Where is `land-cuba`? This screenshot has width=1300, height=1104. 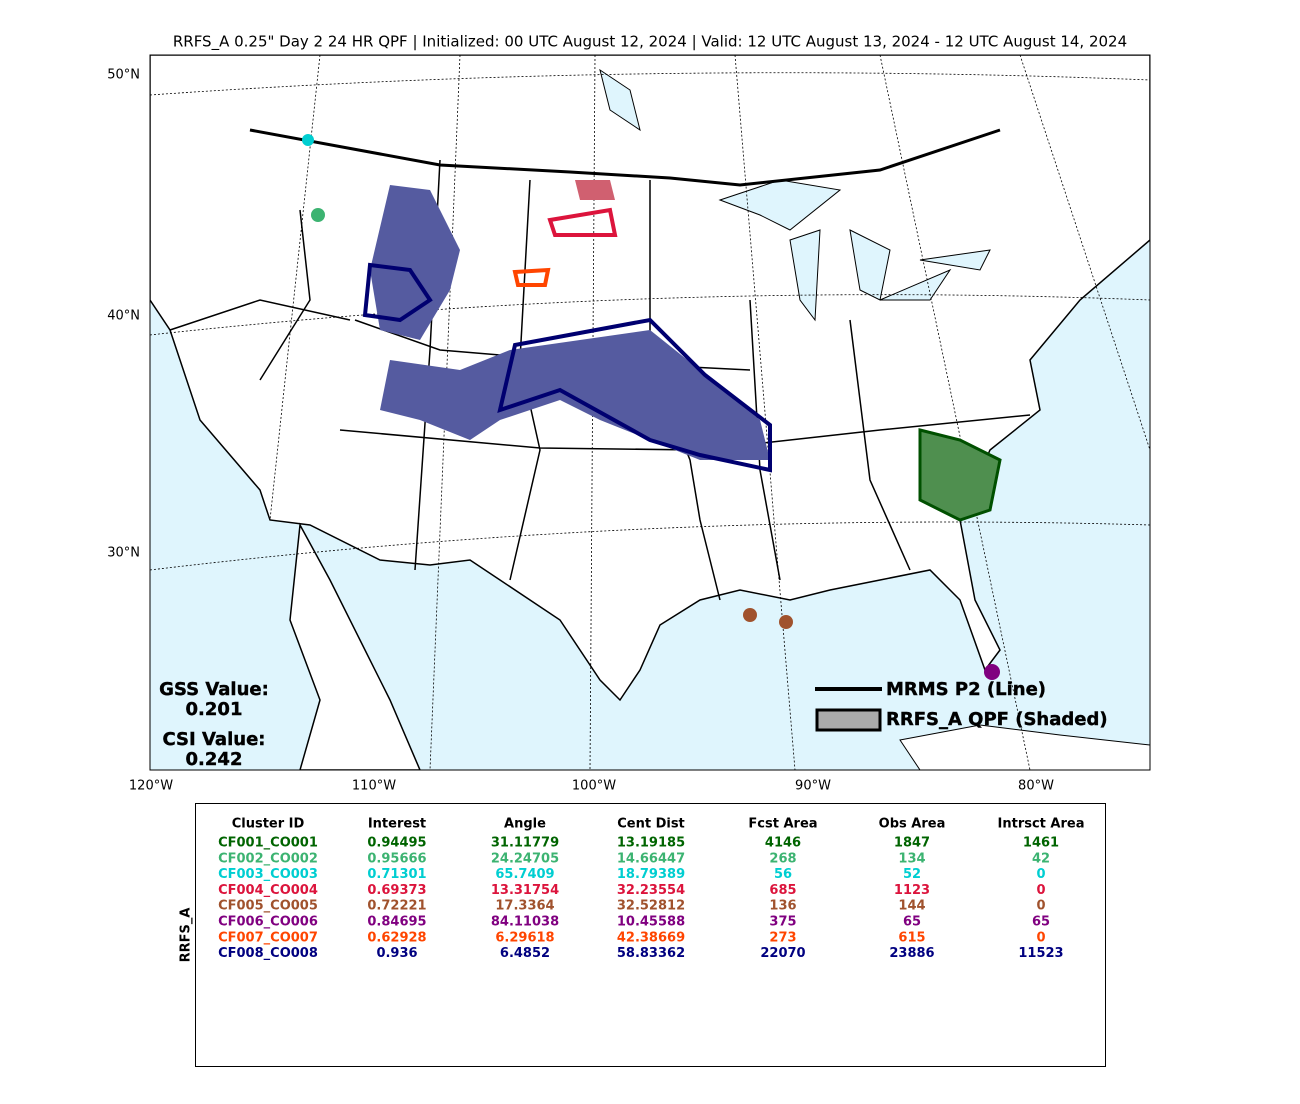
land-cuba is located at coordinates (1024, 747).